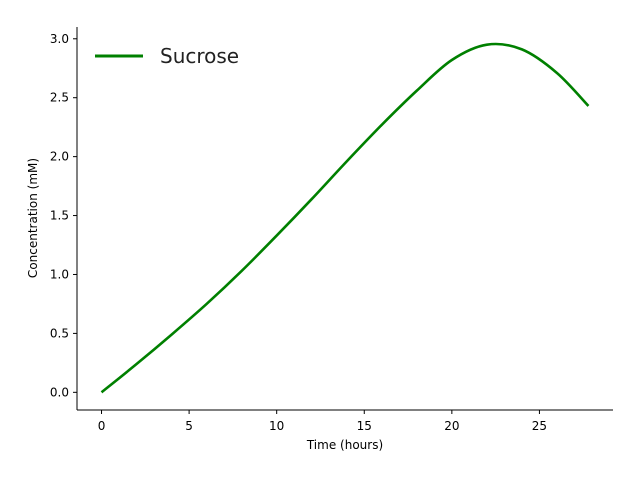  Describe the element at coordinates (322, 421) in the screenshot. I see `x-axis-ticks: 0 5 10 15 20 25` at that location.